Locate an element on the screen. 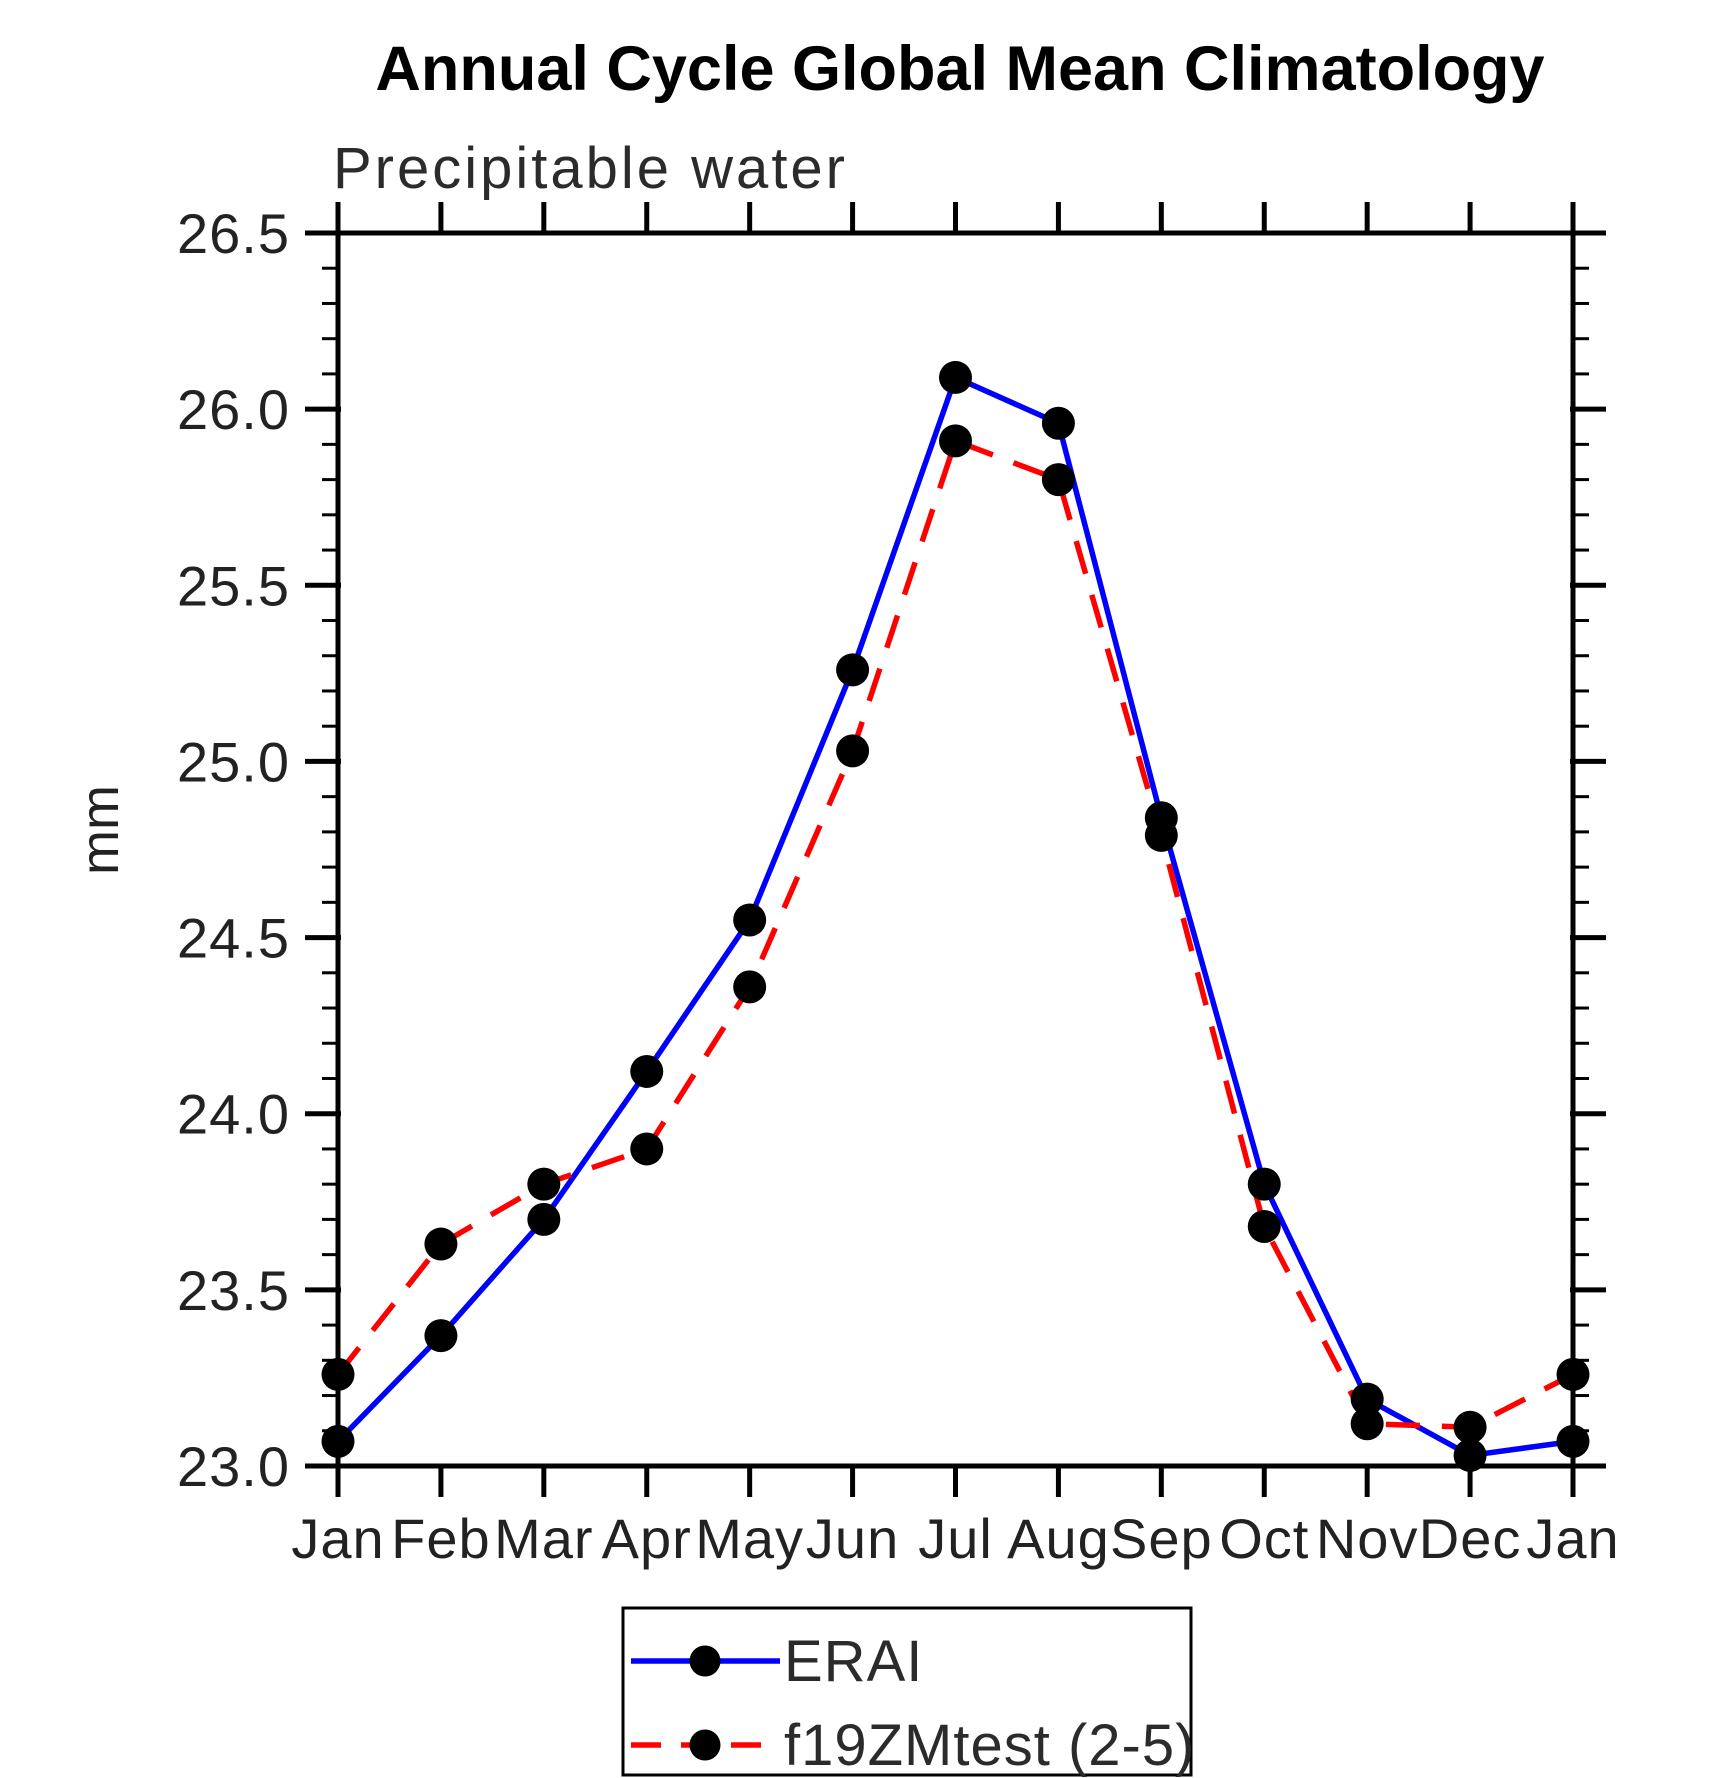 This screenshot has height=1778, width=1710. y-tick-label: 25.0 is located at coordinates (233, 761).